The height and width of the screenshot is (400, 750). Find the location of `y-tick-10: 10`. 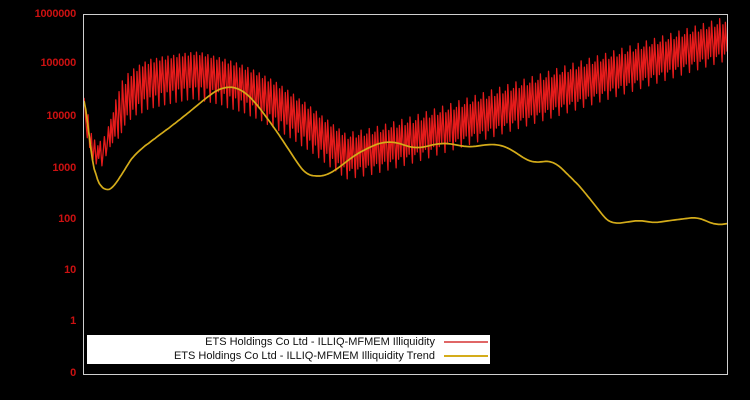

y-tick-10: 10 is located at coordinates (70, 270).